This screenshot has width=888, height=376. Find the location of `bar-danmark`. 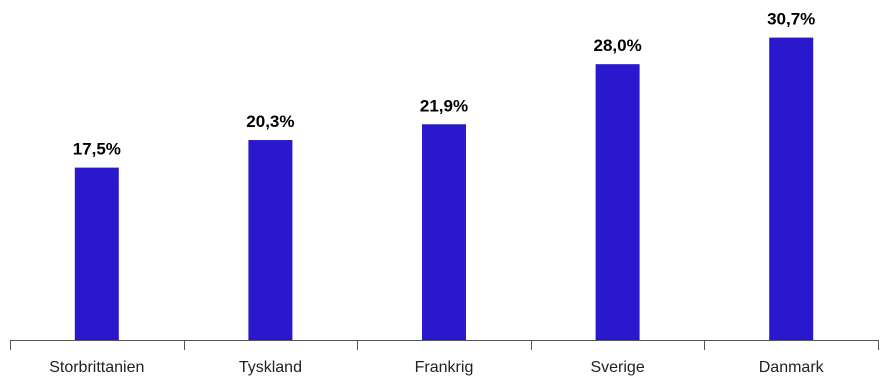

bar-danmark is located at coordinates (791, 188).